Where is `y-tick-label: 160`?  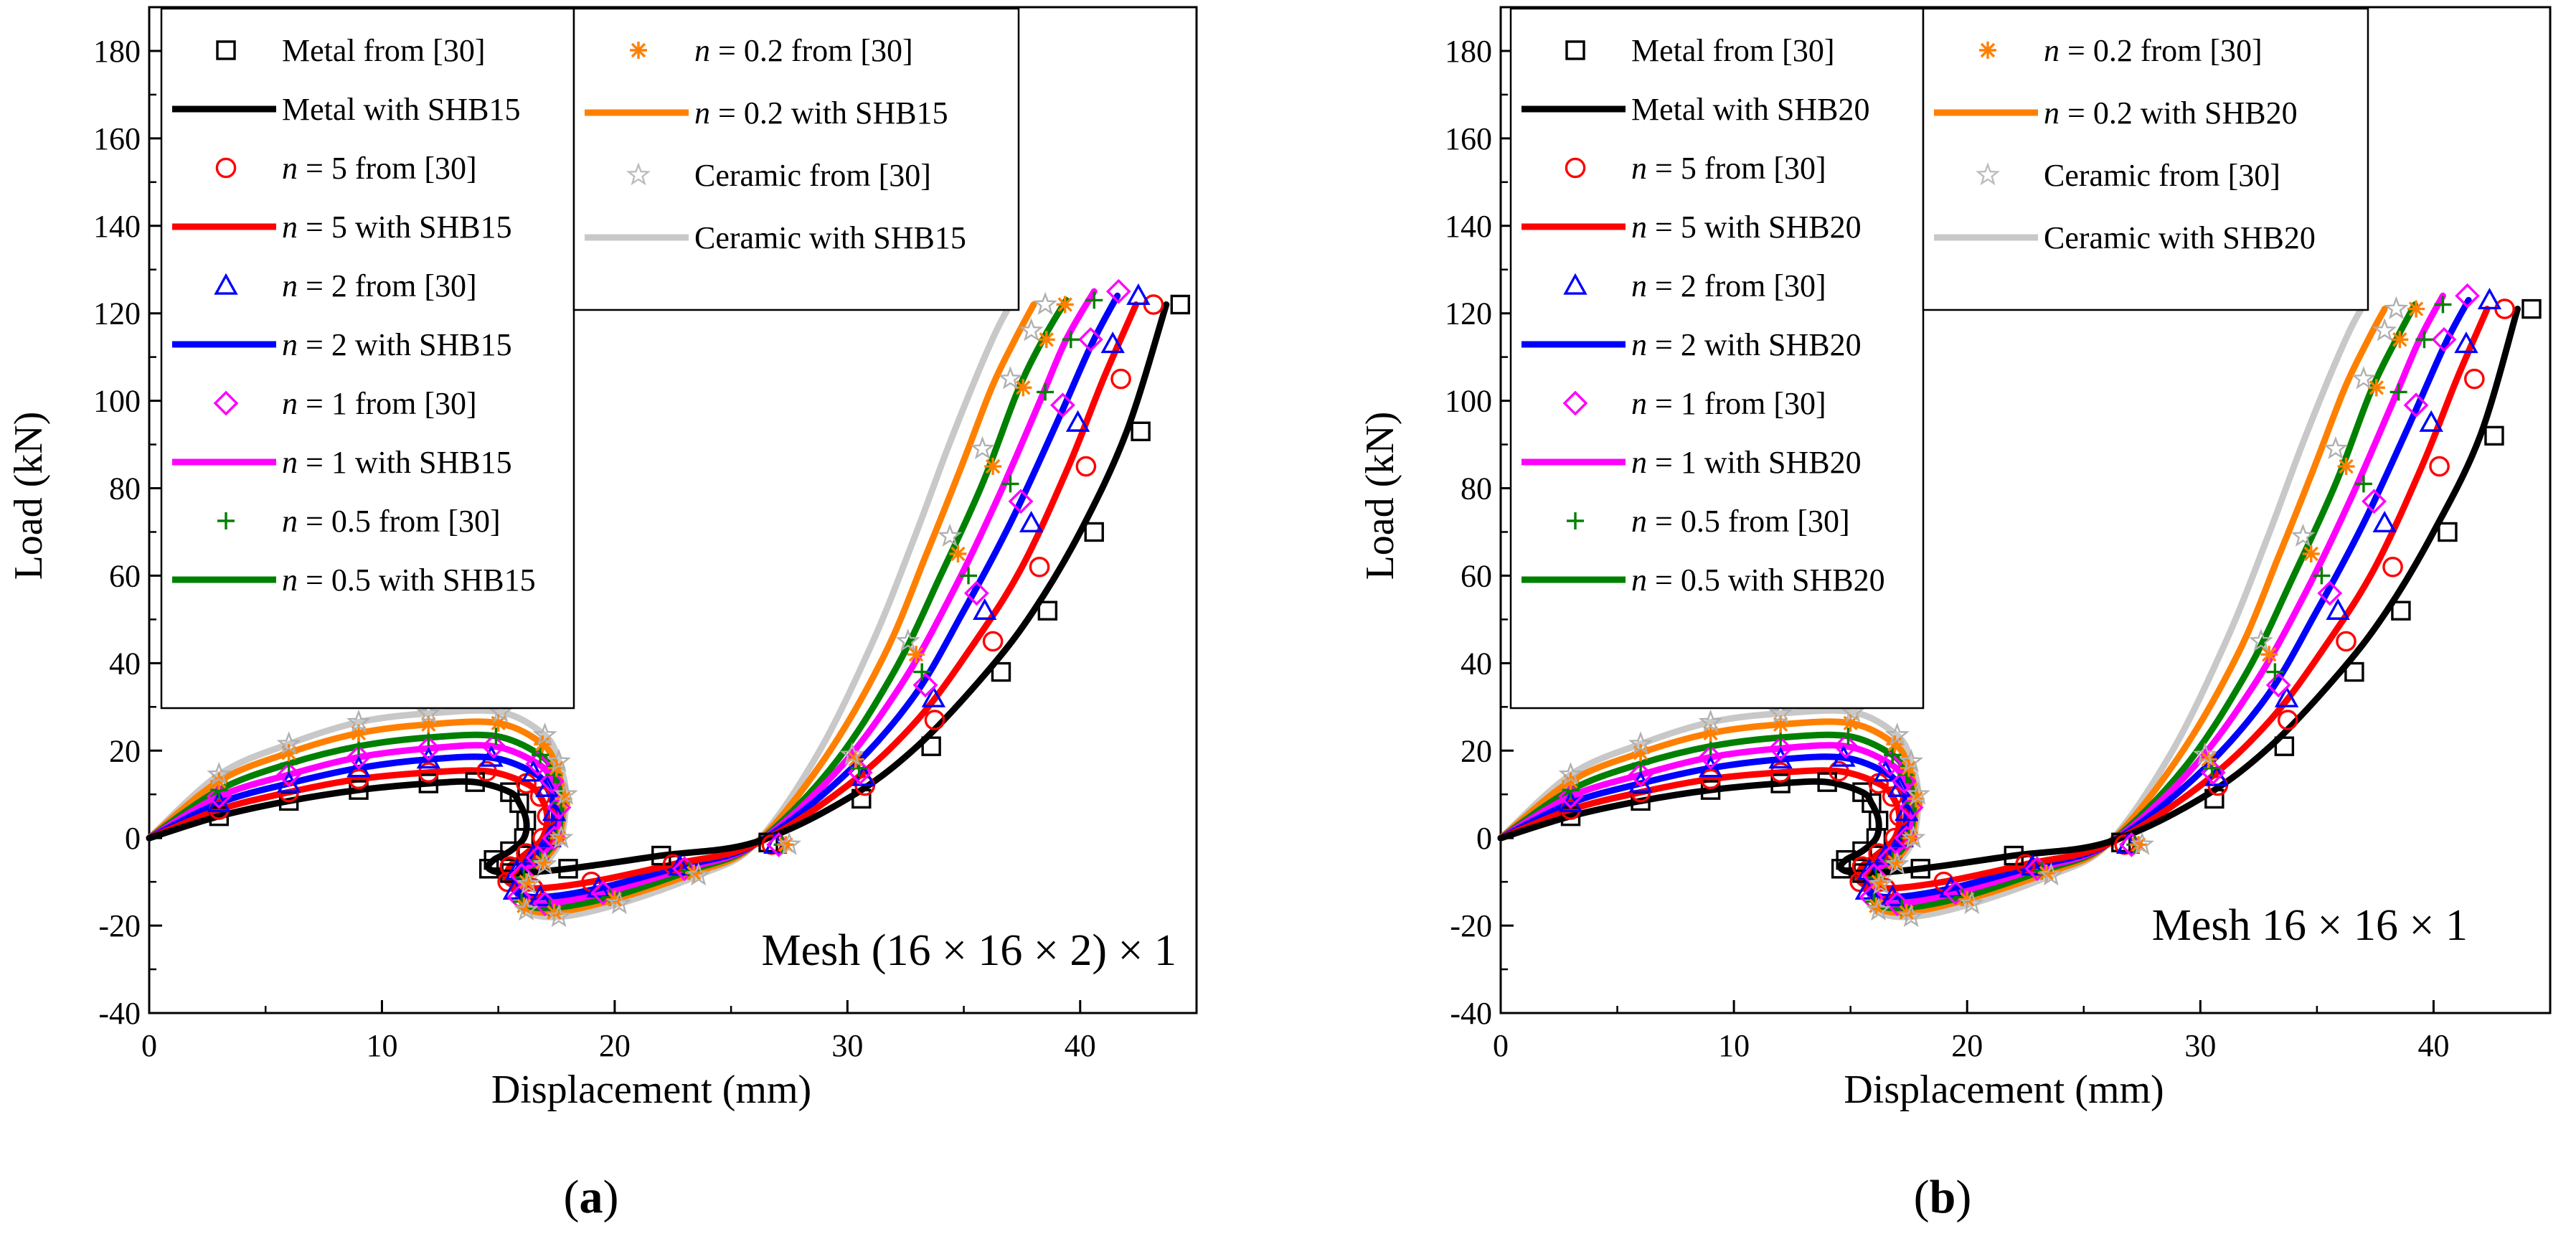
y-tick-label: 160 is located at coordinates (1468, 138).